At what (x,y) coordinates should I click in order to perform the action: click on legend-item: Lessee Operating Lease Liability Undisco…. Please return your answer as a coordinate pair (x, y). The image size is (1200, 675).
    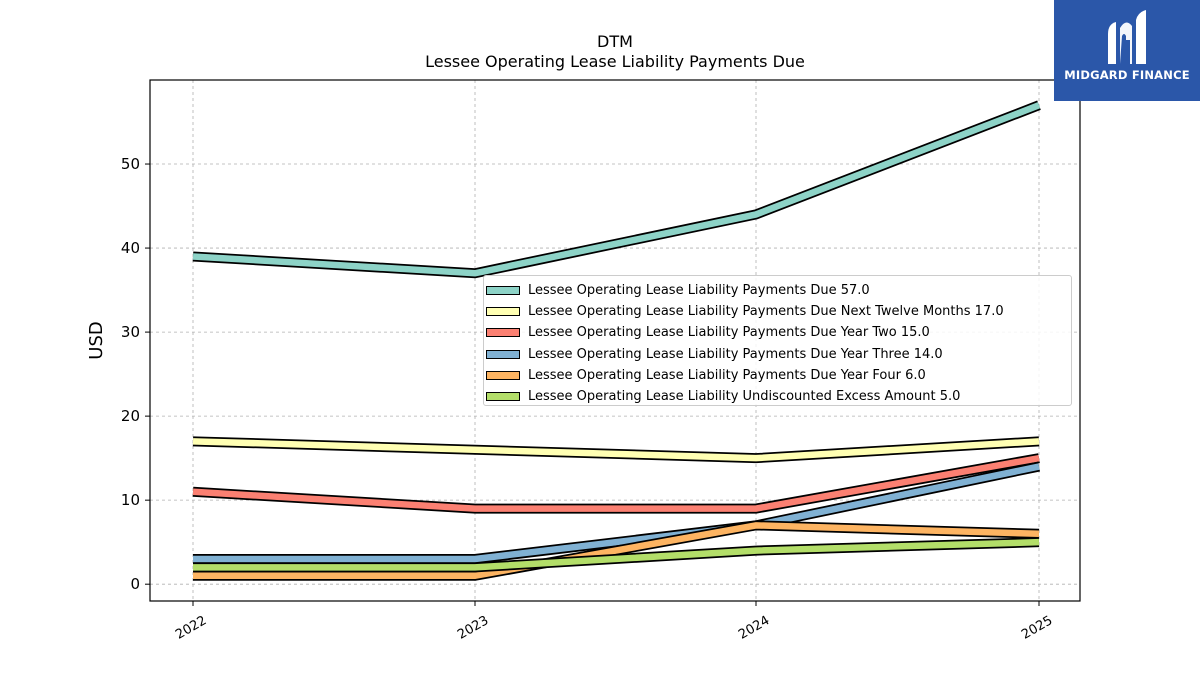
    Looking at the image, I should click on (777, 396).